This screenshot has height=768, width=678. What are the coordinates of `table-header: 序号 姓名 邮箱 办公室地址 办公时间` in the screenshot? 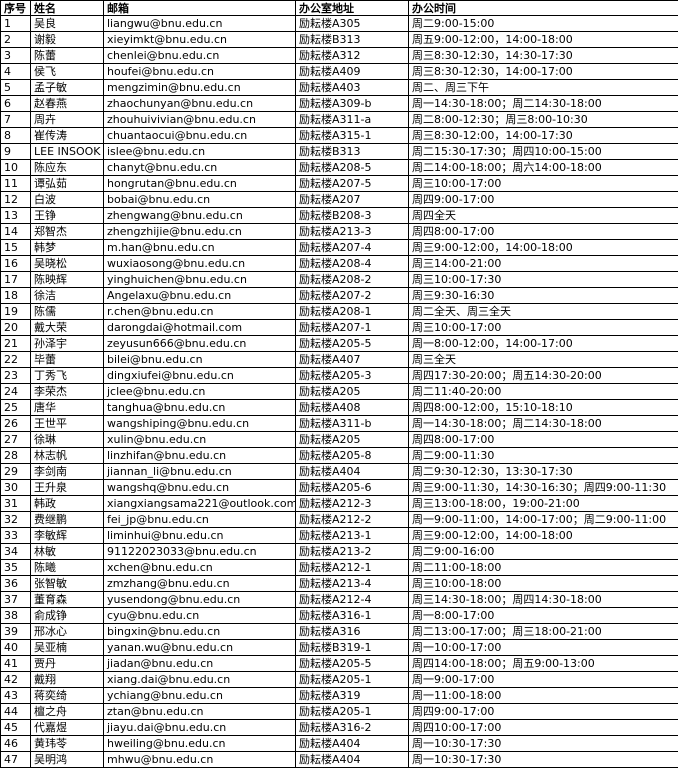 It's located at (339, 8).